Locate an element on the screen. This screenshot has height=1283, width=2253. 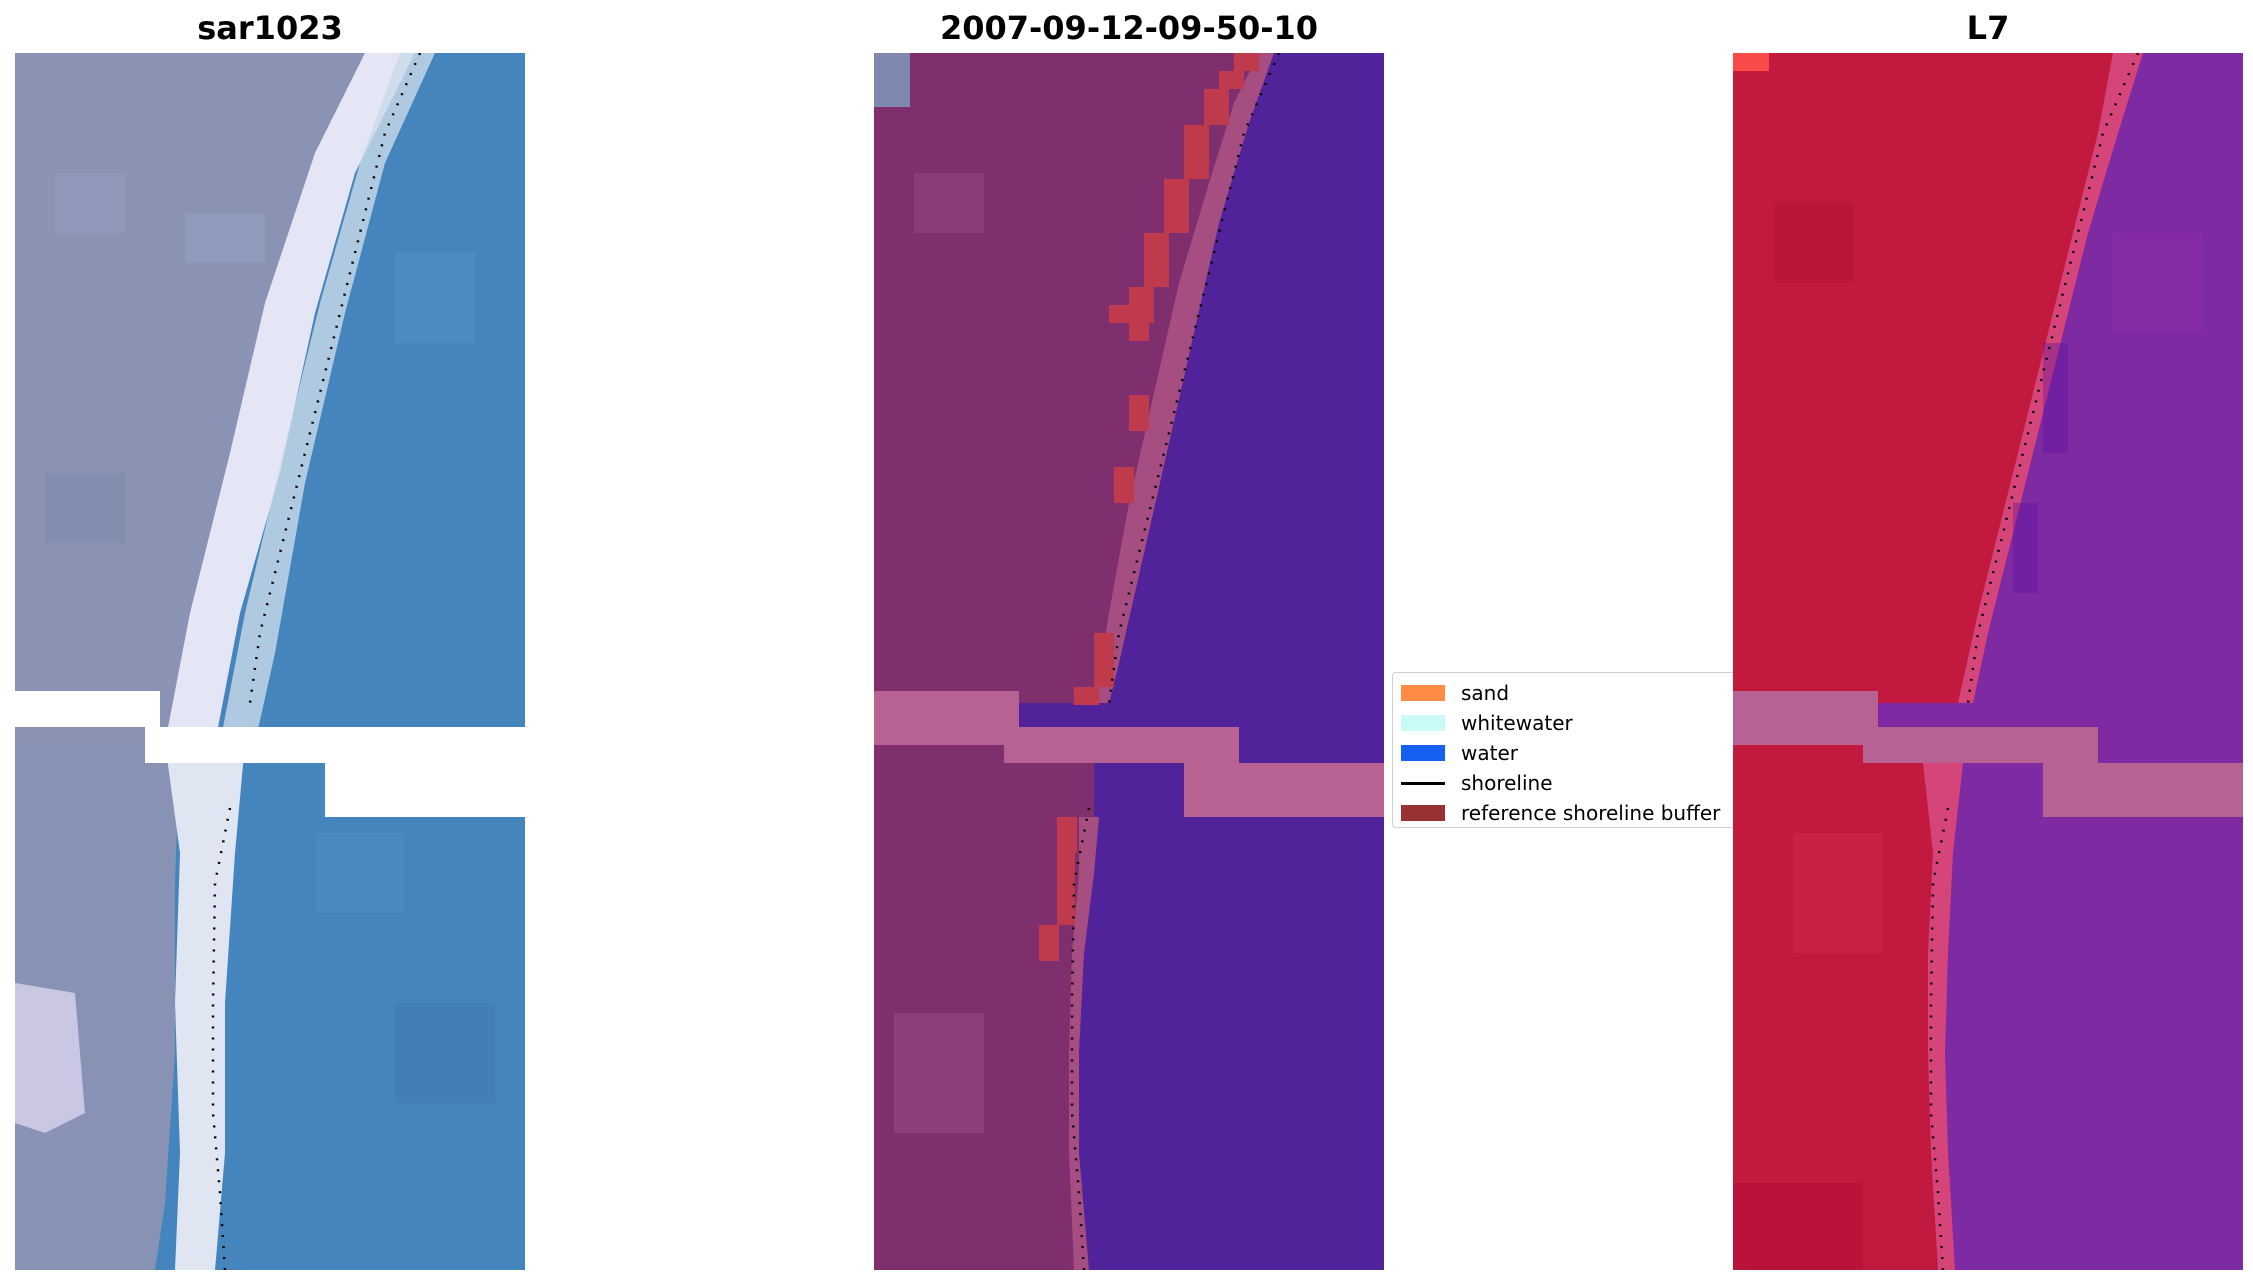
panel-title-date: 2007-09-12-09-50-10 is located at coordinates (1129, 28).